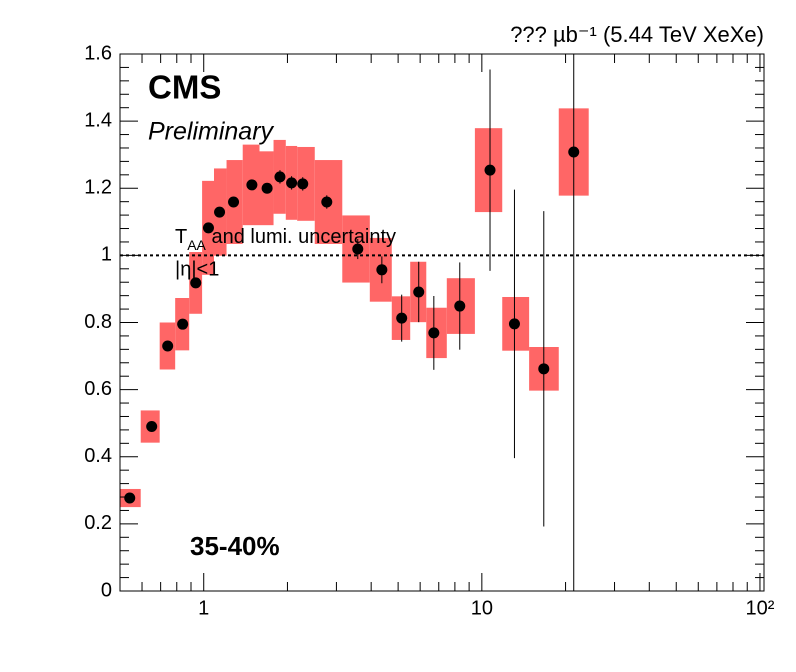 The width and height of the screenshot is (796, 672). What do you see at coordinates (184, 87) in the screenshot?
I see `experiment-label: CMS` at bounding box center [184, 87].